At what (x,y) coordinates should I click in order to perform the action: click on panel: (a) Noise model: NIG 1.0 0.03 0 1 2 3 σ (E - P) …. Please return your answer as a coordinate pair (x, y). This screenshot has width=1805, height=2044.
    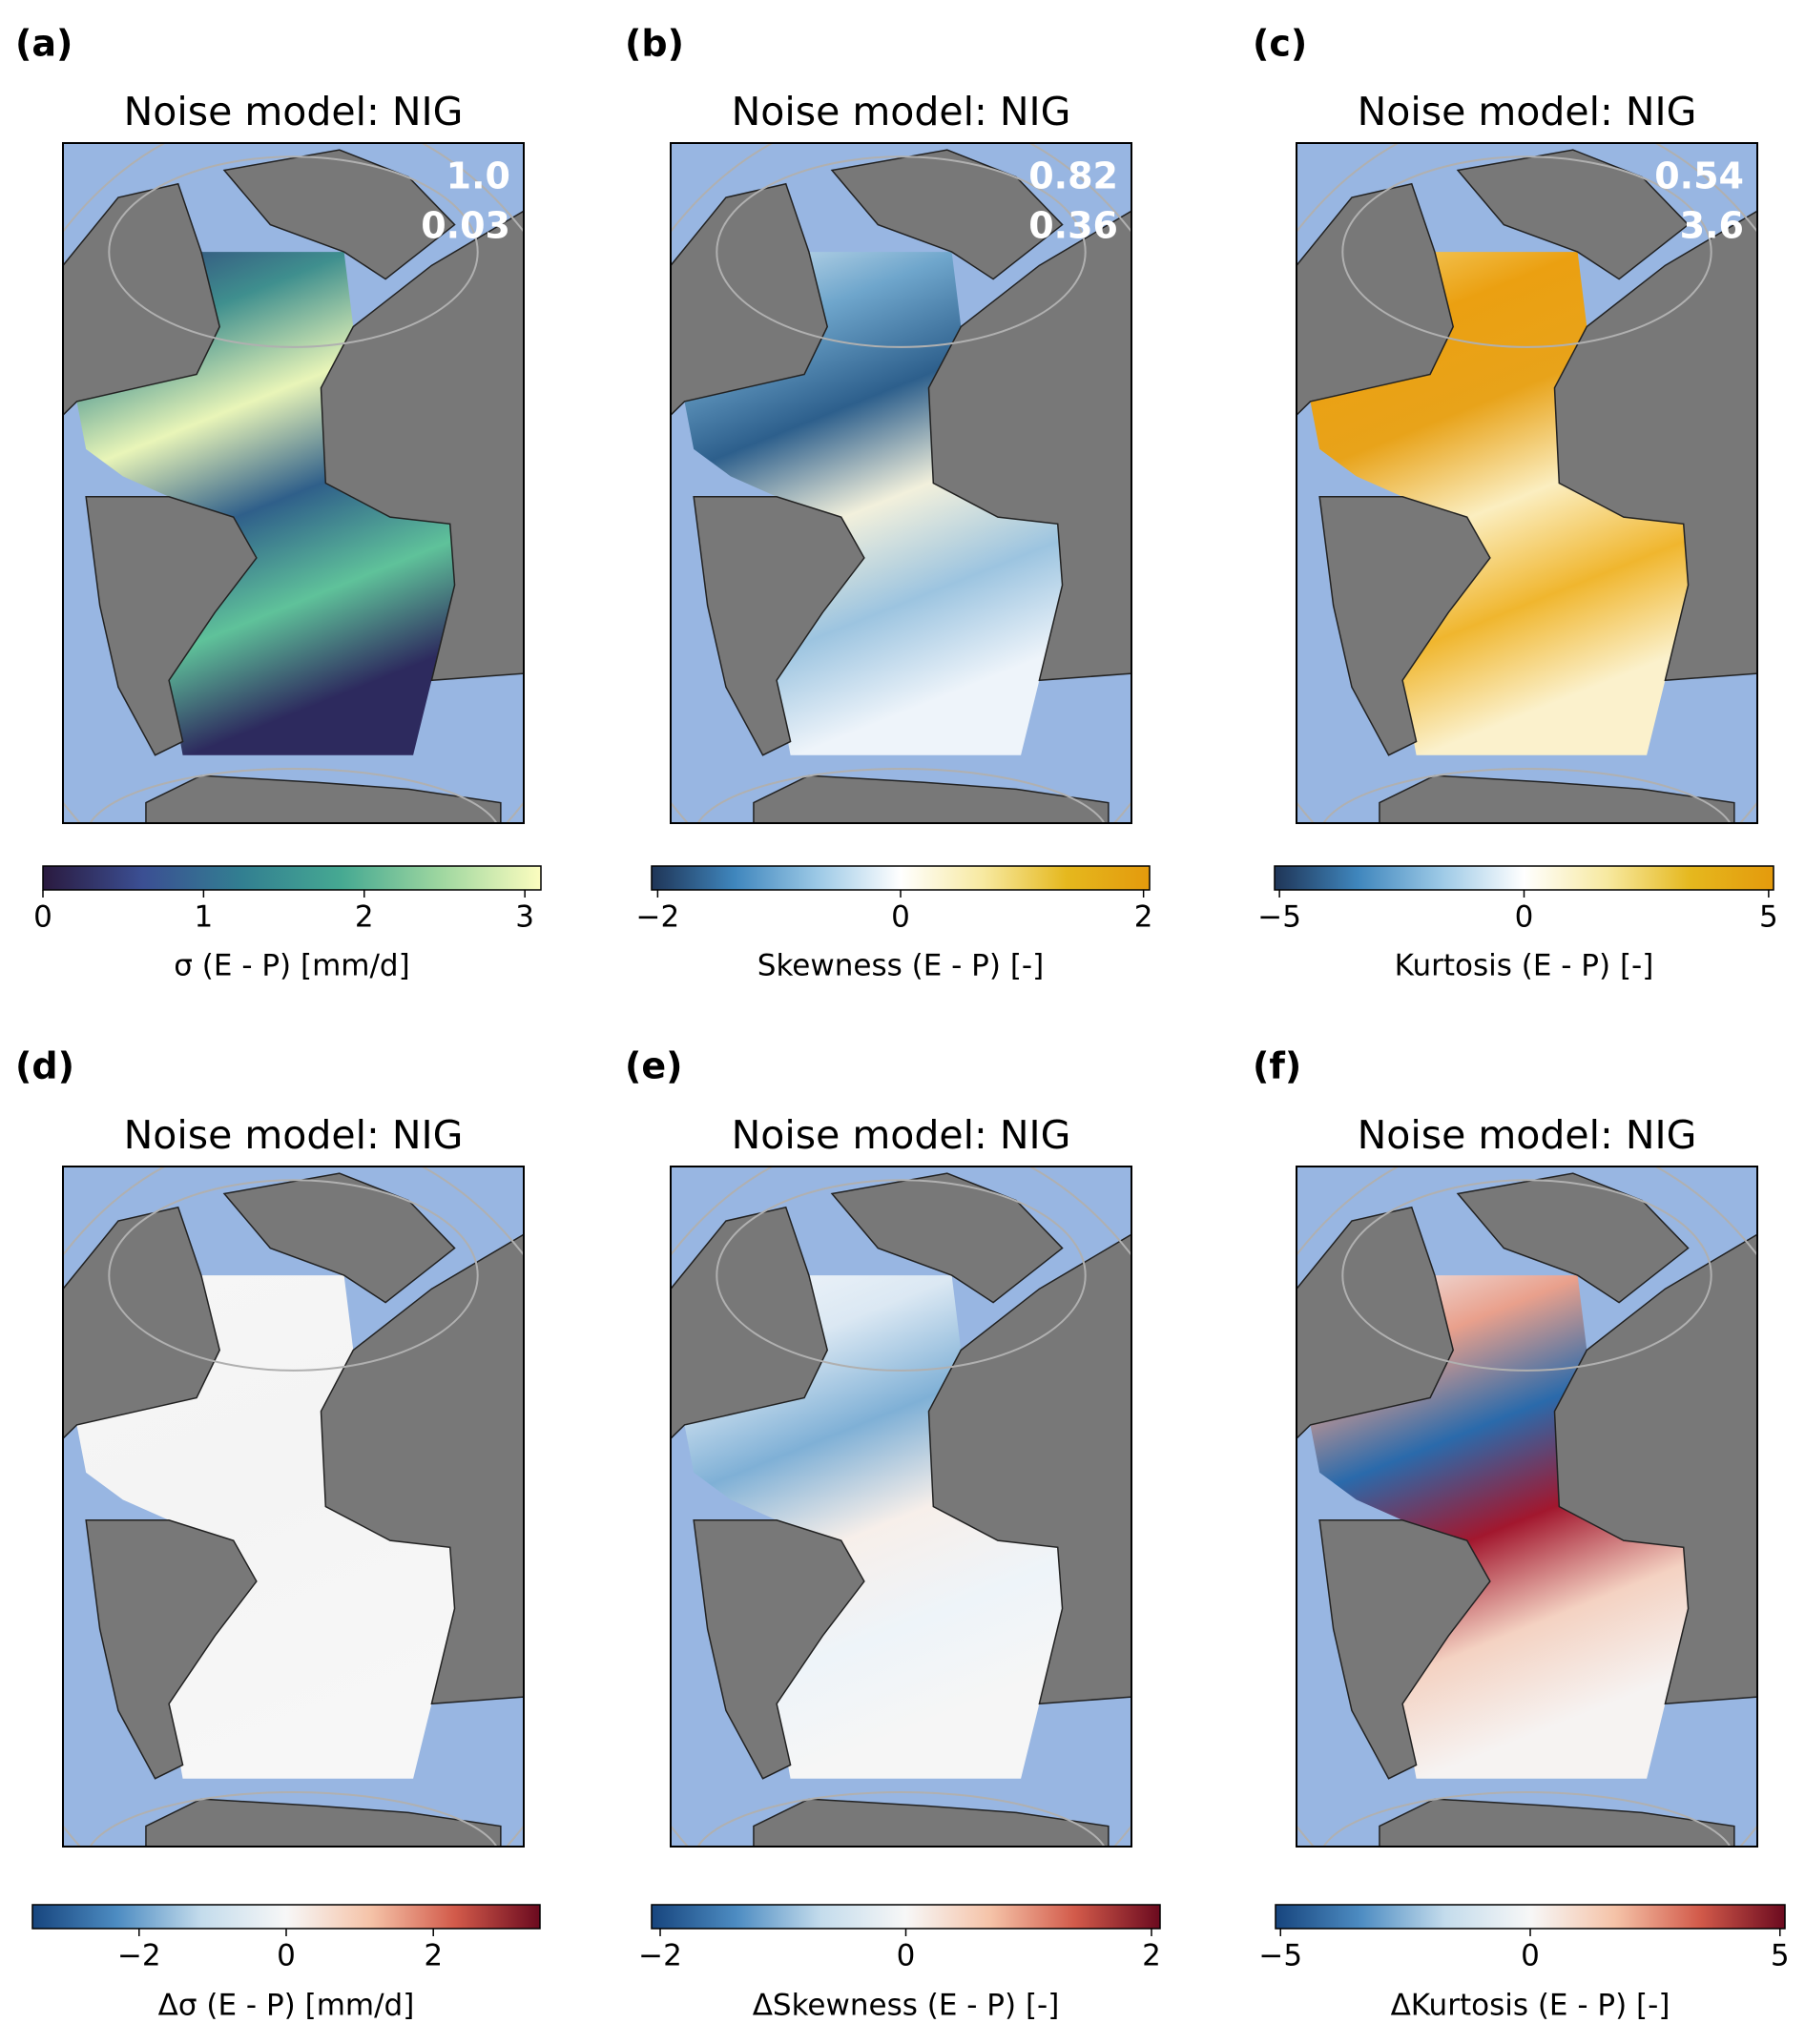
    Looking at the image, I should click on (278, 503).